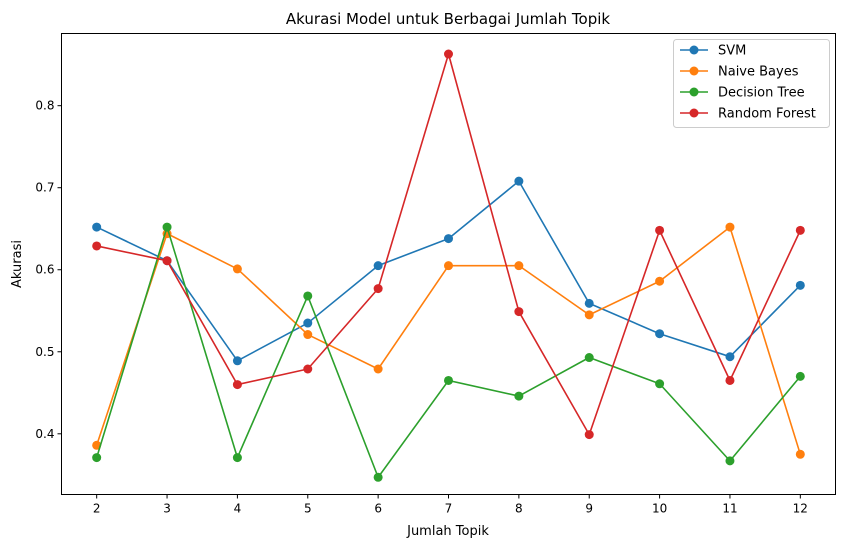 This screenshot has width=846, height=547. I want to click on y-tick-label: 0.6, so click(44, 270).